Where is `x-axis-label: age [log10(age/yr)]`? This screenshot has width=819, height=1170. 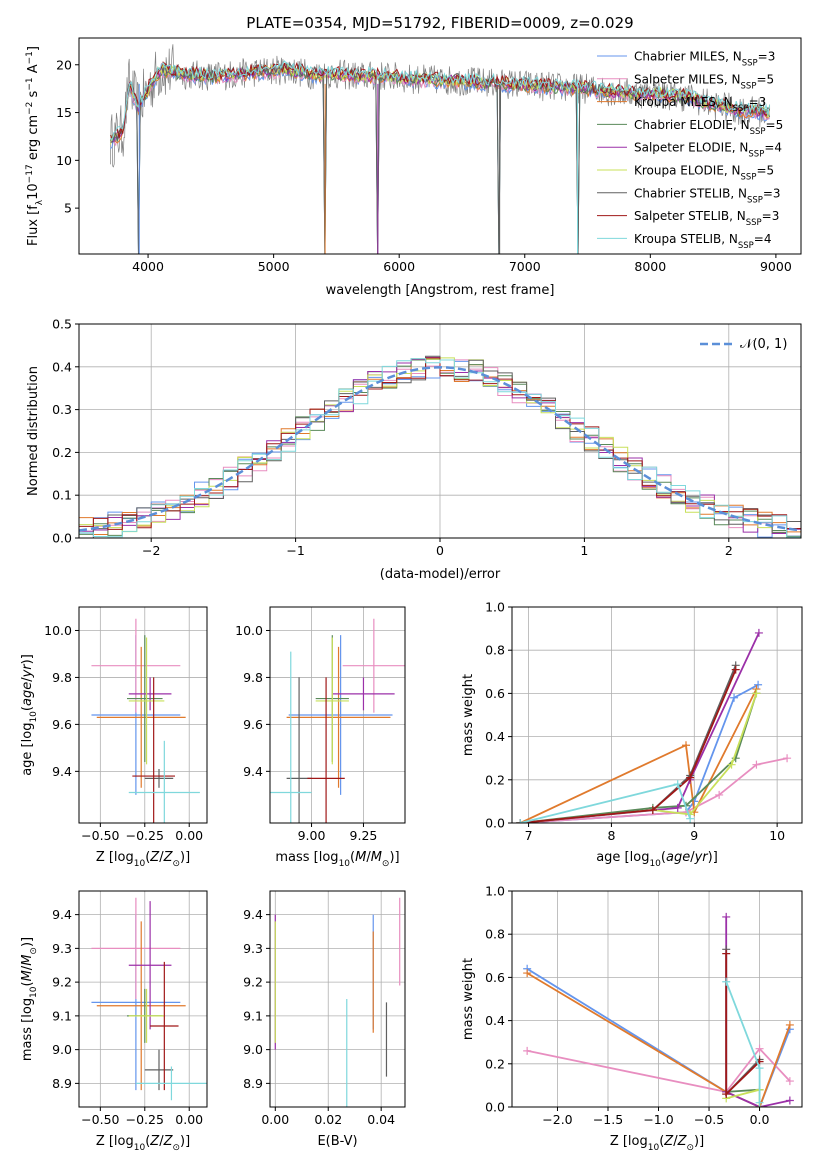 x-axis-label: age [log10(age/yr)] is located at coordinates (657, 859).